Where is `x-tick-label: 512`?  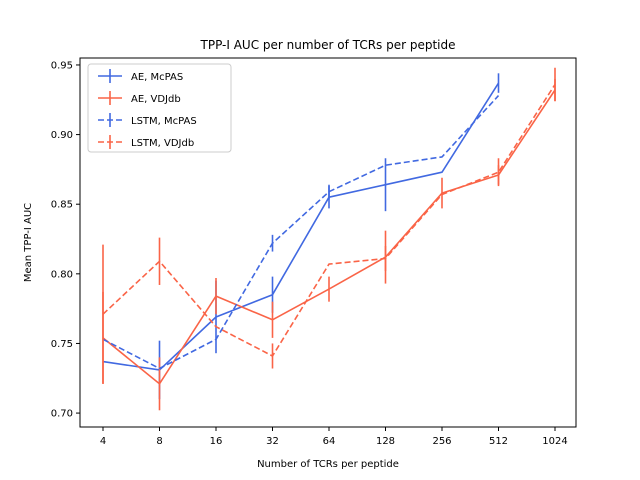
x-tick-label: 512 is located at coordinates (498, 441).